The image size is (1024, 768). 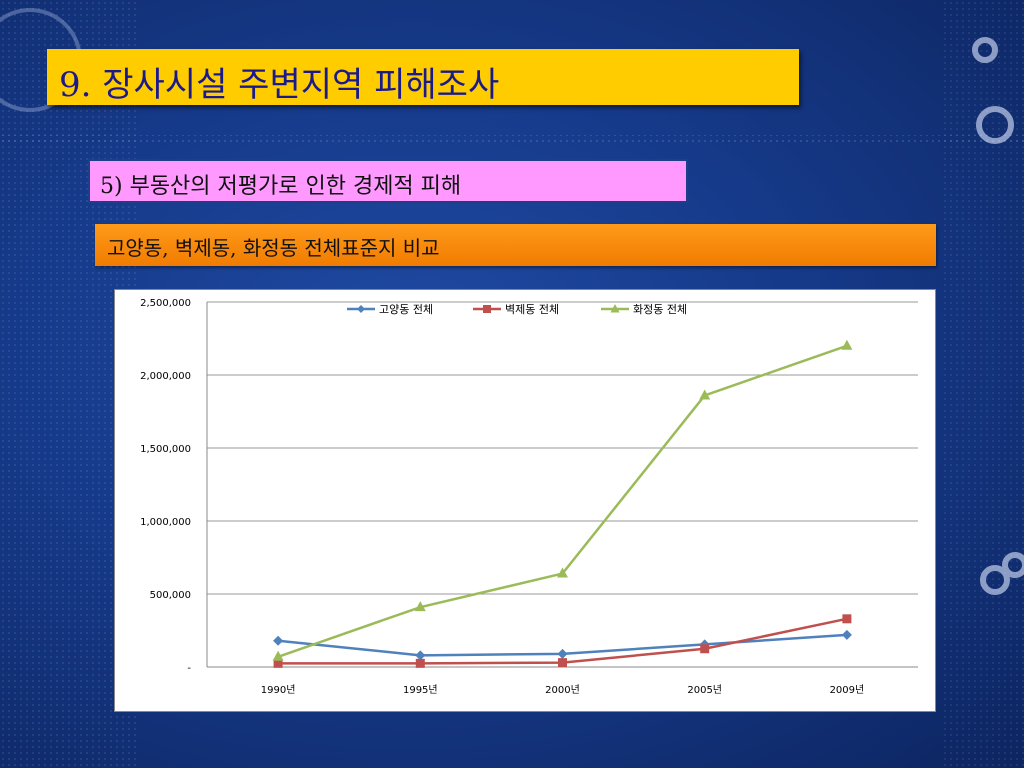 I want to click on section-label: 고양동, 벽제동, 화정동 전체표준지 비교, so click(x=273, y=248).